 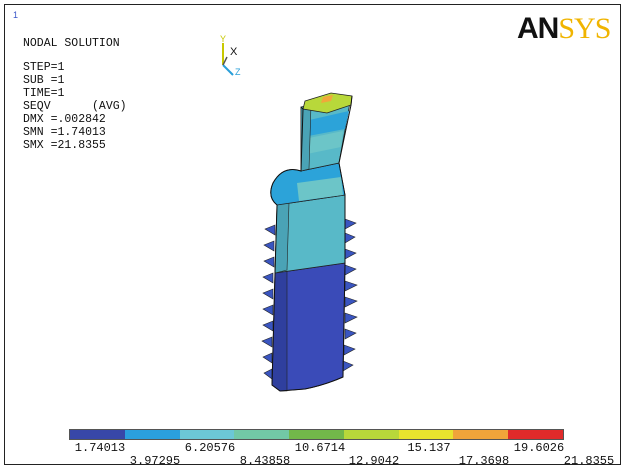 I want to click on contour-legend-bar, so click(x=316, y=434).